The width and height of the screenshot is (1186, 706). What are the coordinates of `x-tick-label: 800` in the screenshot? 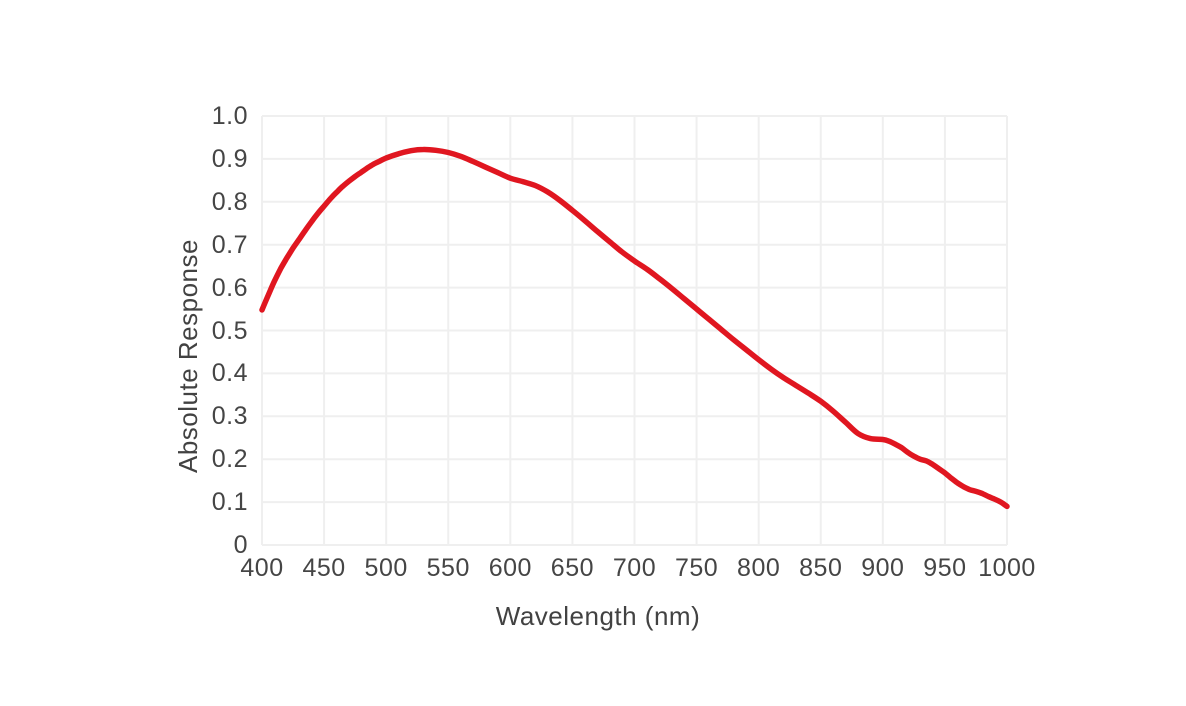 It's located at (759, 568).